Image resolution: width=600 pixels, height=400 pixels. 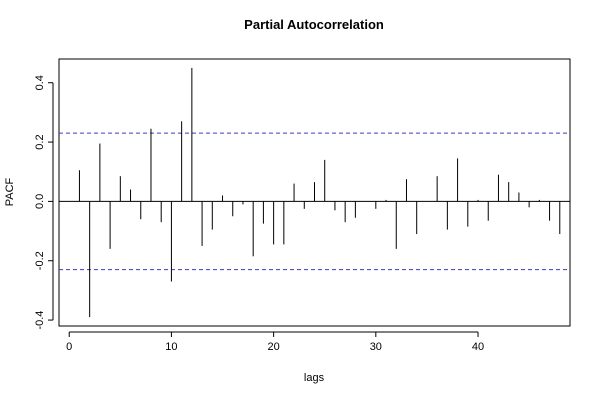 What do you see at coordinates (478, 347) in the screenshot?
I see `x-tick-label: 40` at bounding box center [478, 347].